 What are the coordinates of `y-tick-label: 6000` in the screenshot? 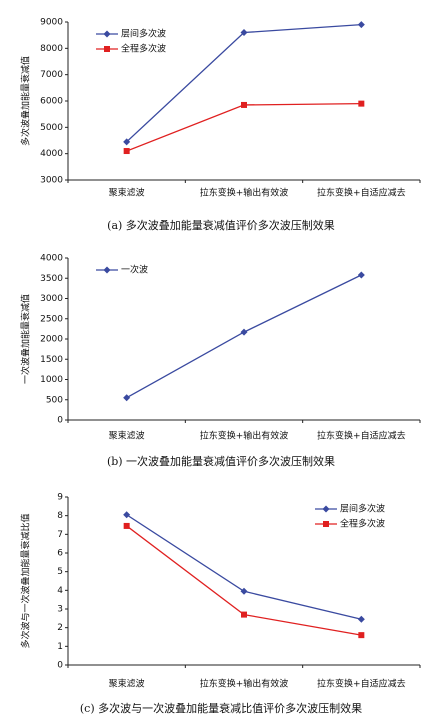 It's located at (51, 102).